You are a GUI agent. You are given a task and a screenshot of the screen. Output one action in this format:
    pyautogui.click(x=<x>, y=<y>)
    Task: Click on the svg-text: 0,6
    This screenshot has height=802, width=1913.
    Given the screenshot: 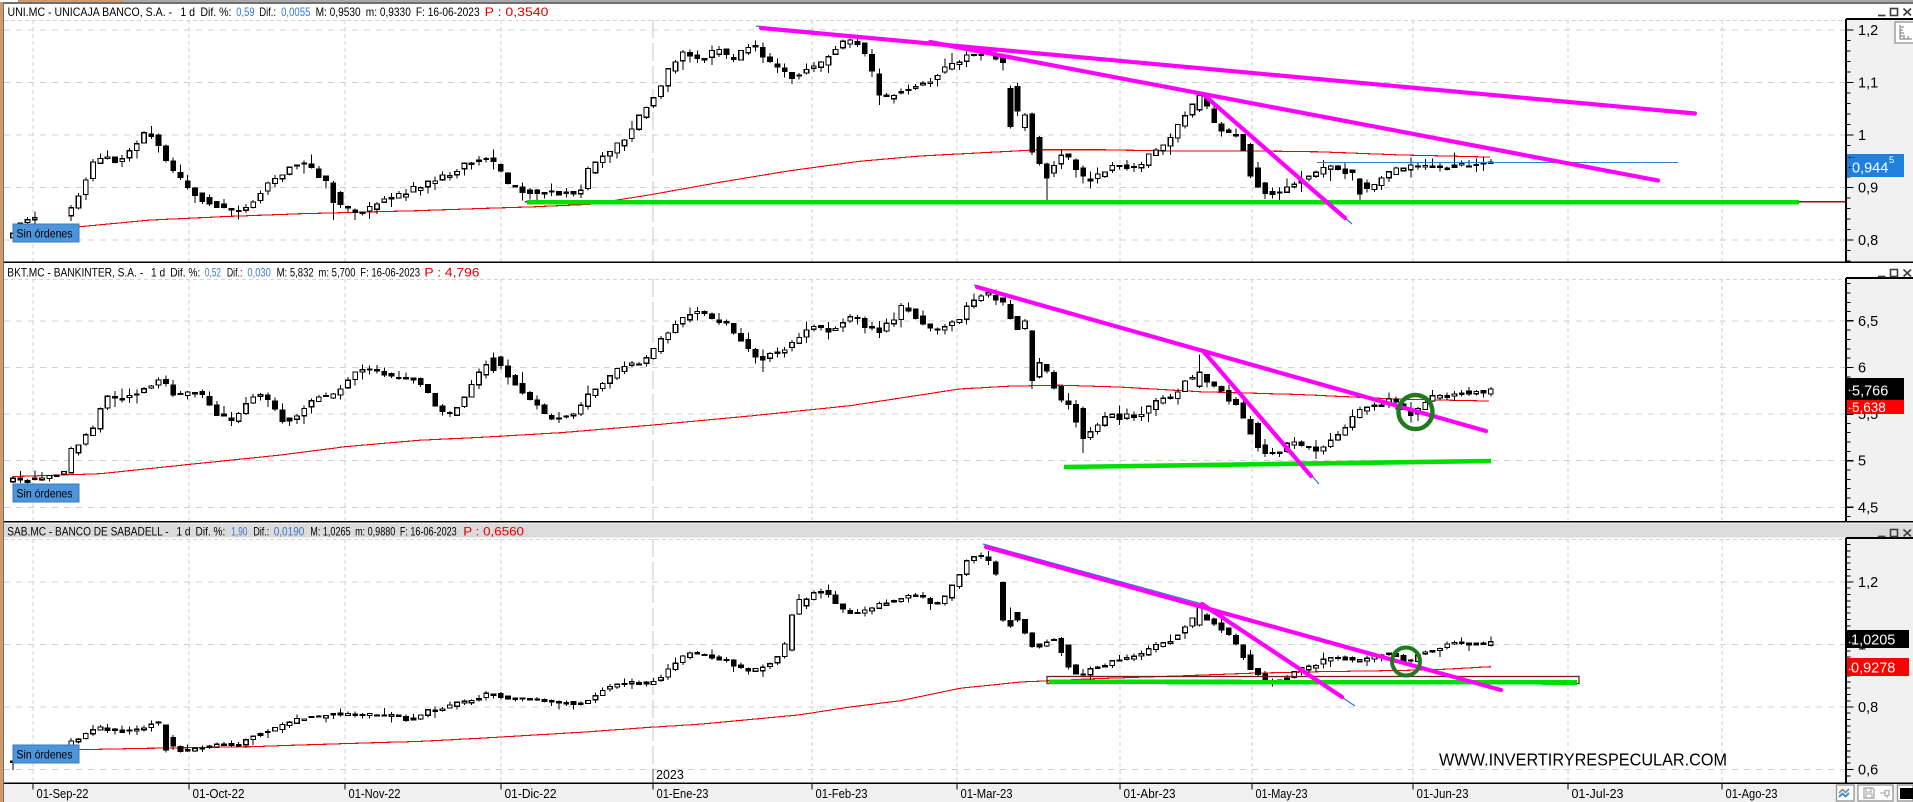 What is the action you would take?
    pyautogui.click(x=1868, y=771)
    